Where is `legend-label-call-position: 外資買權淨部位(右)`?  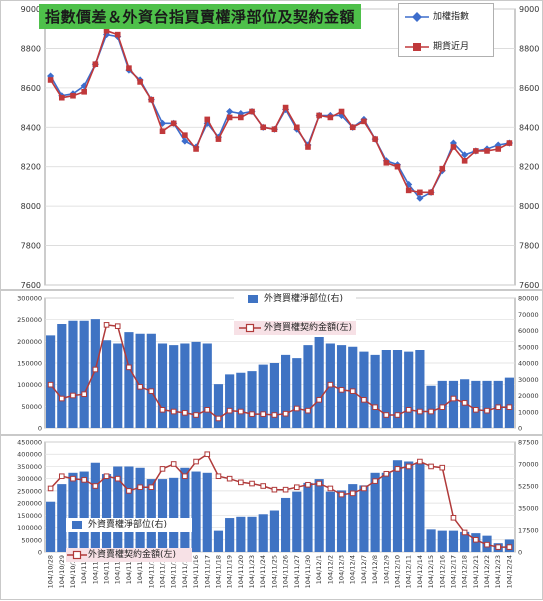
legend-label-call-position: 外資買權淨部位(右) is located at coordinates (304, 299).